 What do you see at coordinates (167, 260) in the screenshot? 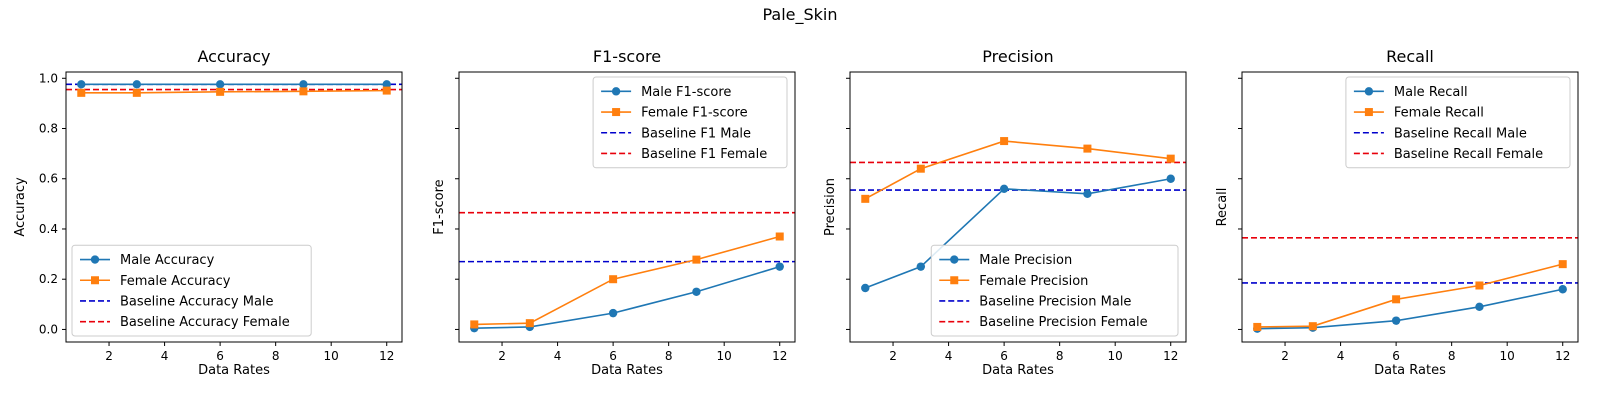
I see `legend-label: Male Accuracy` at bounding box center [167, 260].